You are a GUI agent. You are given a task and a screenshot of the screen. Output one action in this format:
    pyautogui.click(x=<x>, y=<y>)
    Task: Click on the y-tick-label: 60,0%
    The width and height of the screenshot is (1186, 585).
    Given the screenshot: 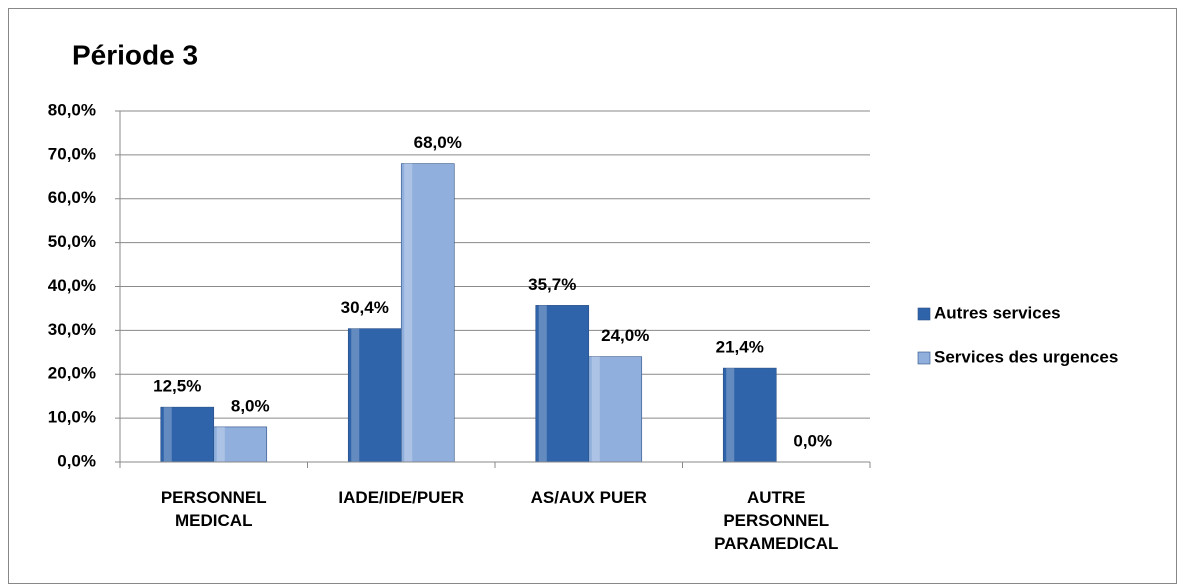 What is the action you would take?
    pyautogui.click(x=72, y=197)
    